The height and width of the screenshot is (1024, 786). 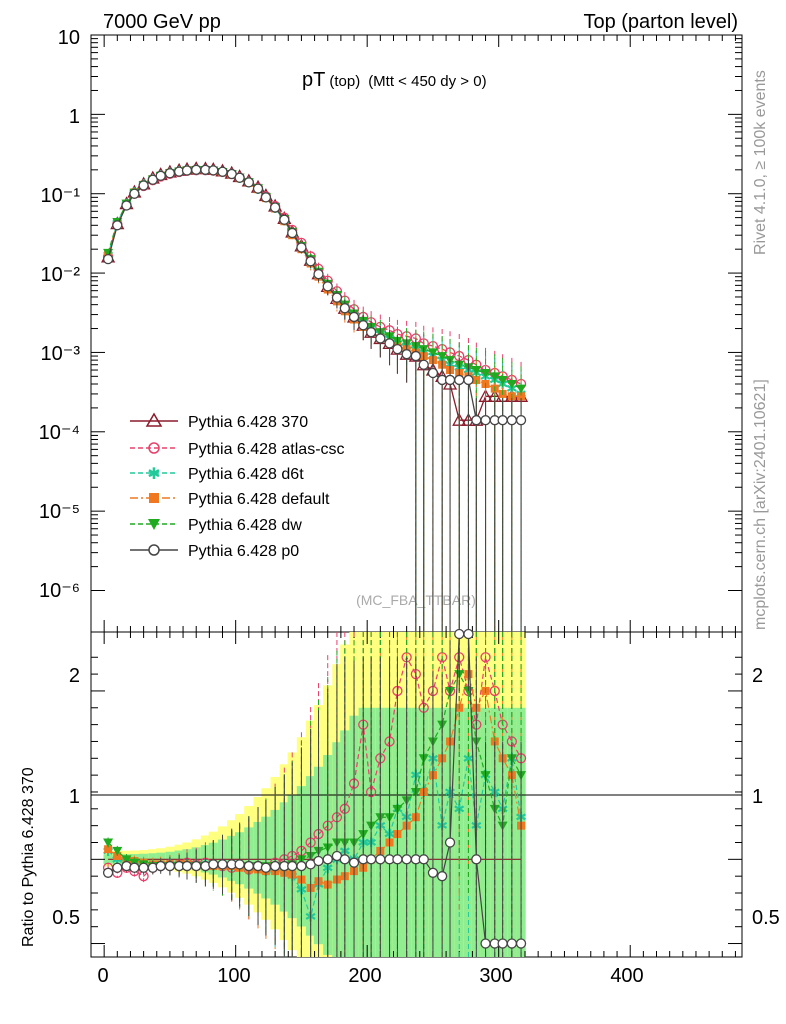 I want to click on legend-entry-370: Pythia 6.428 370, so click(x=219, y=421).